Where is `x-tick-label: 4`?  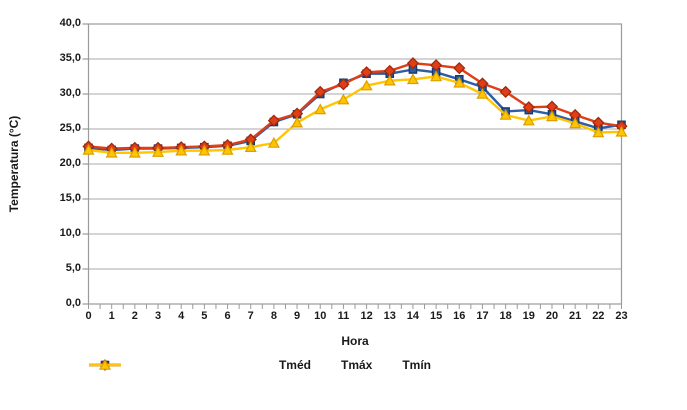 x-tick-label: 4 is located at coordinates (181, 316).